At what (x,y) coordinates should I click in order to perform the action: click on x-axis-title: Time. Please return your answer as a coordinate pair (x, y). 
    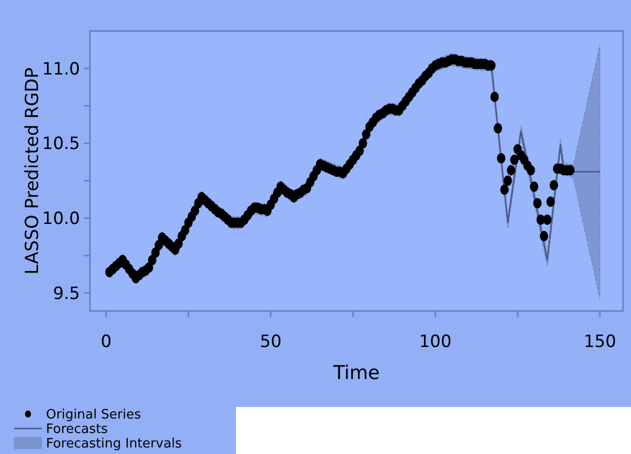
    Looking at the image, I should click on (356, 373).